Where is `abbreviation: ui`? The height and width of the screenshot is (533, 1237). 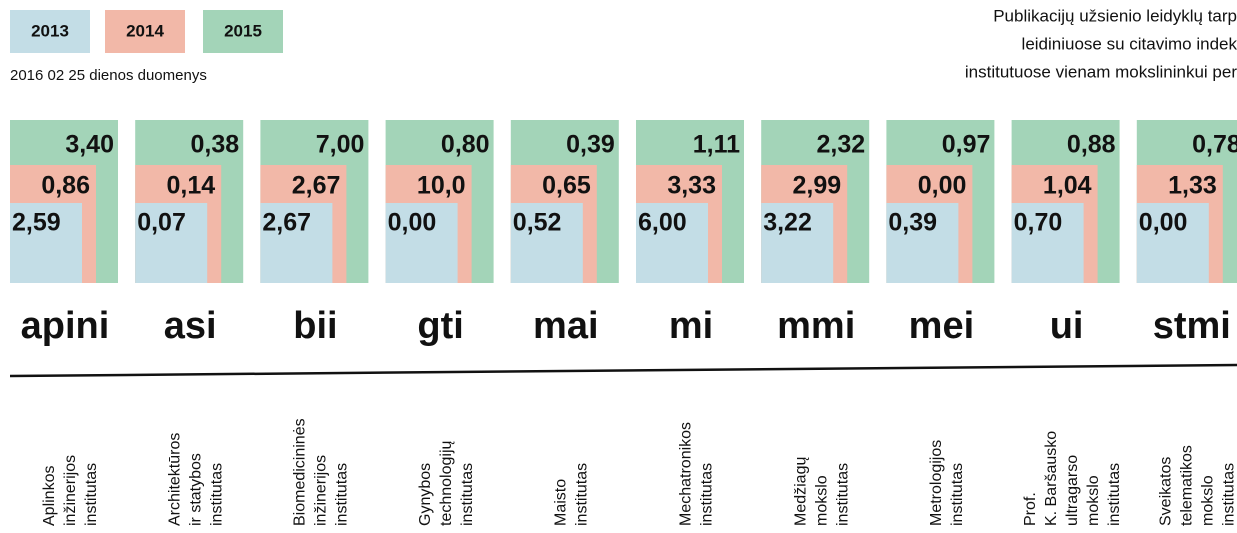
abbreviation: ui is located at coordinates (1067, 326).